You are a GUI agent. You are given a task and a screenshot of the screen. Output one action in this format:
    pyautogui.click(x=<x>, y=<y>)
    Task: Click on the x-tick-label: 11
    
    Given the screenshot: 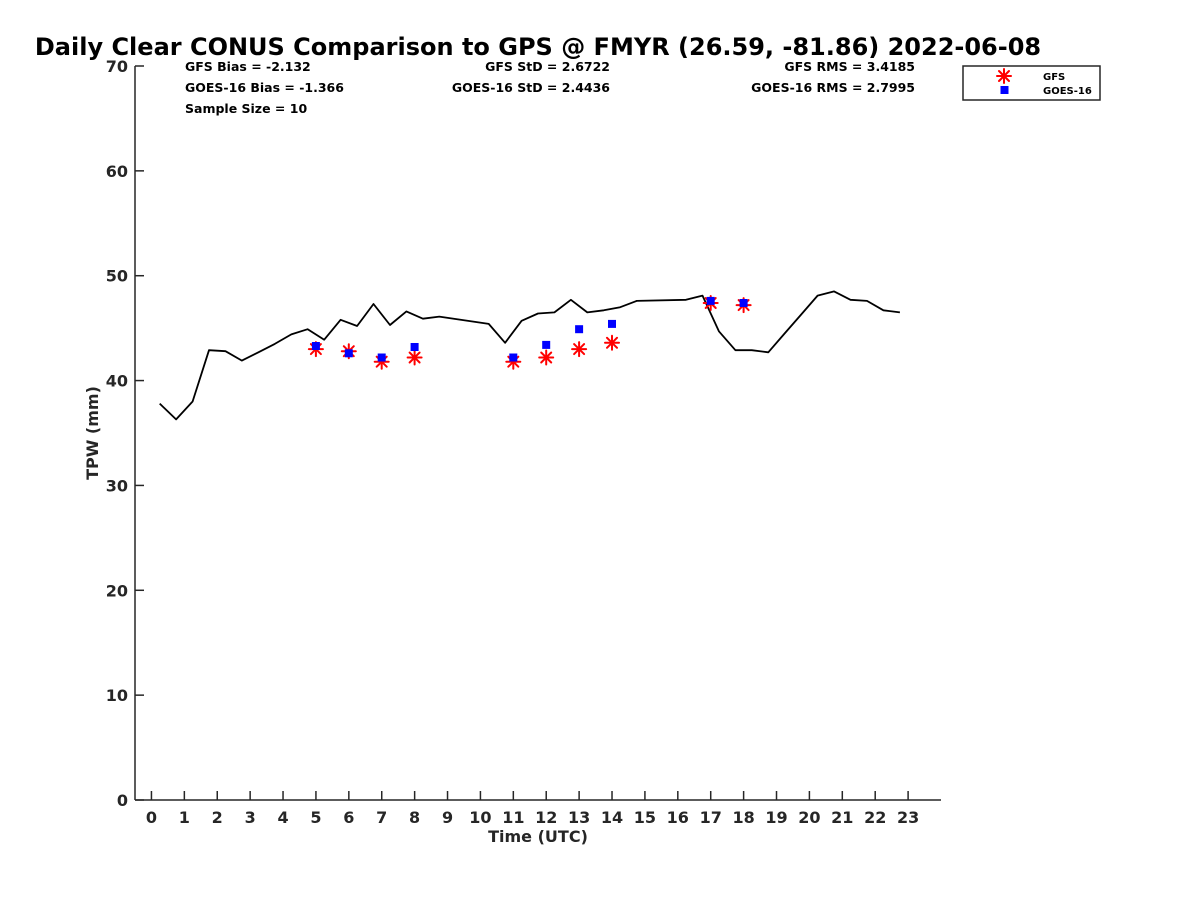 What is the action you would take?
    pyautogui.click(x=513, y=817)
    